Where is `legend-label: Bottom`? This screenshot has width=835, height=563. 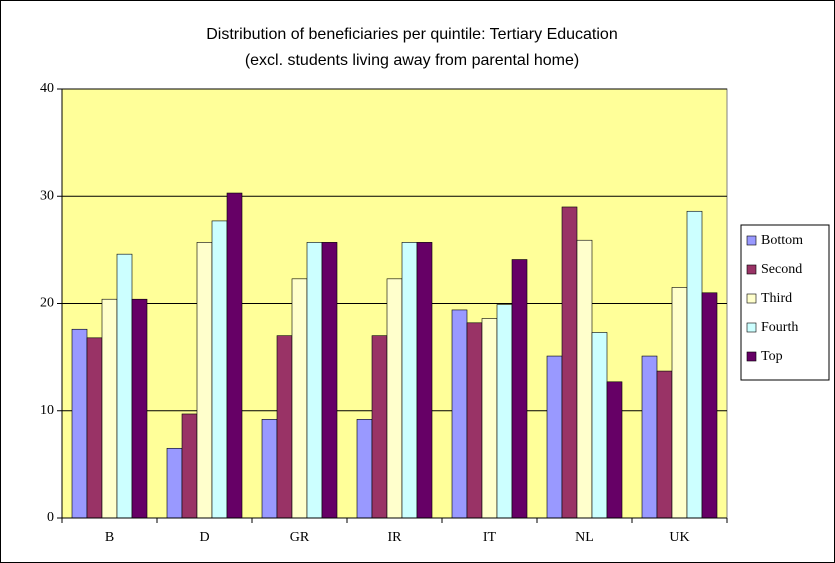 legend-label: Bottom is located at coordinates (782, 240).